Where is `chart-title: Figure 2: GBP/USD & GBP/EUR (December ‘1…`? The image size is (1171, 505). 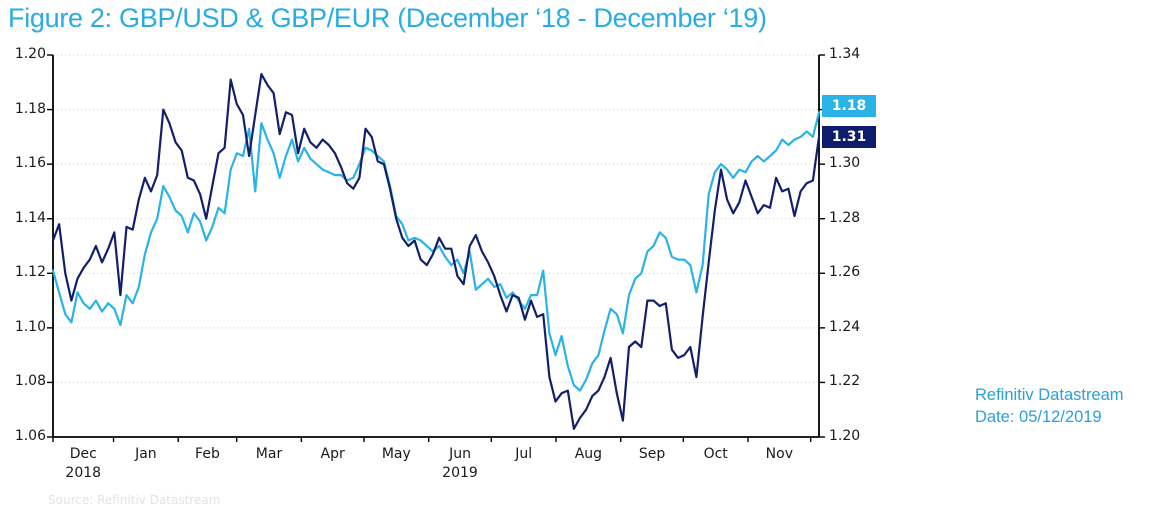 chart-title: Figure 2: GBP/USD & GBP/EUR (December ‘1… is located at coordinates (387, 18).